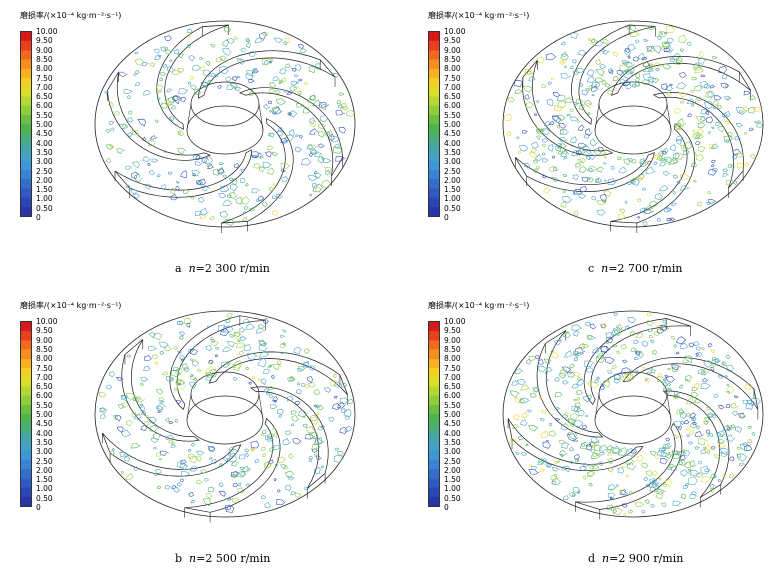  What do you see at coordinates (585, 172) in the screenshot?
I see `impeller-blade` at bounding box center [585, 172].